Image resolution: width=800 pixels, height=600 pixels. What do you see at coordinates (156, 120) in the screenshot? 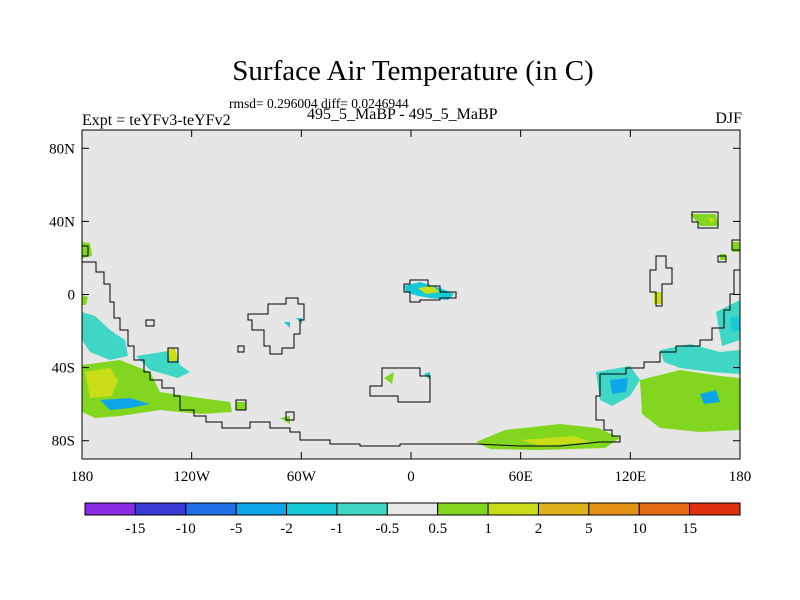
I see `experiment-label: Expt = teYFv3-teYFv2` at bounding box center [156, 120].